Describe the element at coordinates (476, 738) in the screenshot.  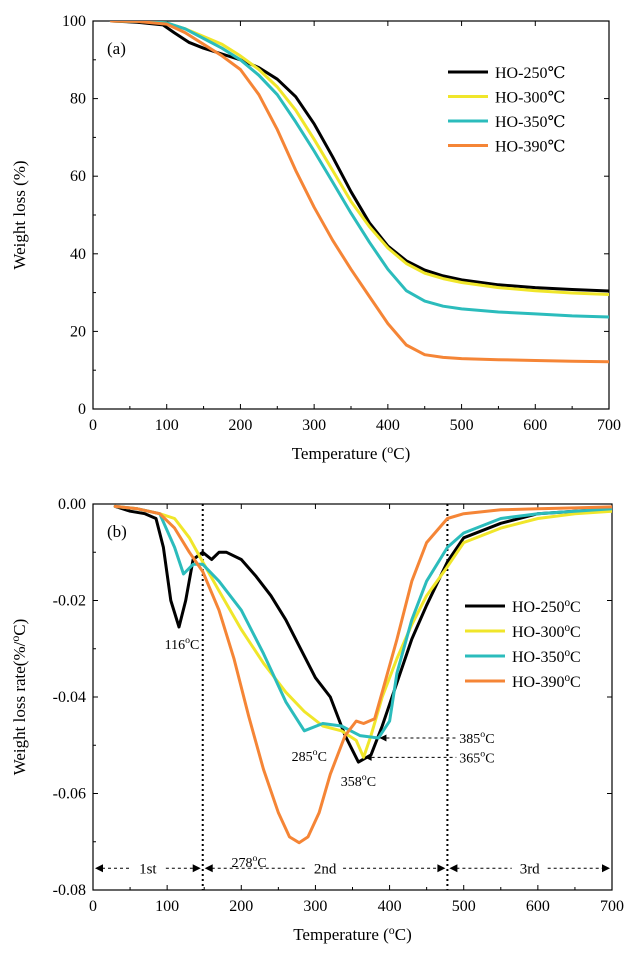
I see `annotation-label: 385oC` at that location.